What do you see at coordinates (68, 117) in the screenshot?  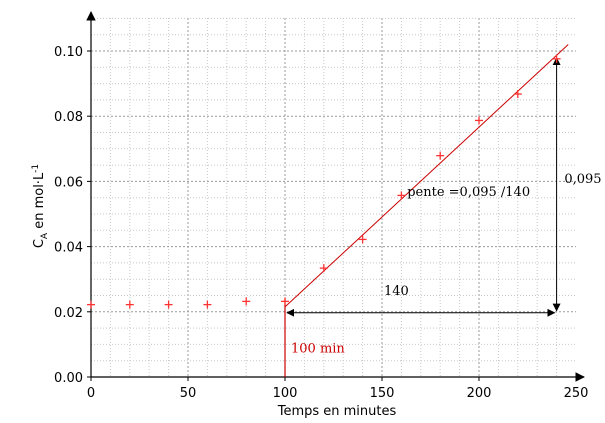 I see `y-tick-label: 0.08` at bounding box center [68, 117].